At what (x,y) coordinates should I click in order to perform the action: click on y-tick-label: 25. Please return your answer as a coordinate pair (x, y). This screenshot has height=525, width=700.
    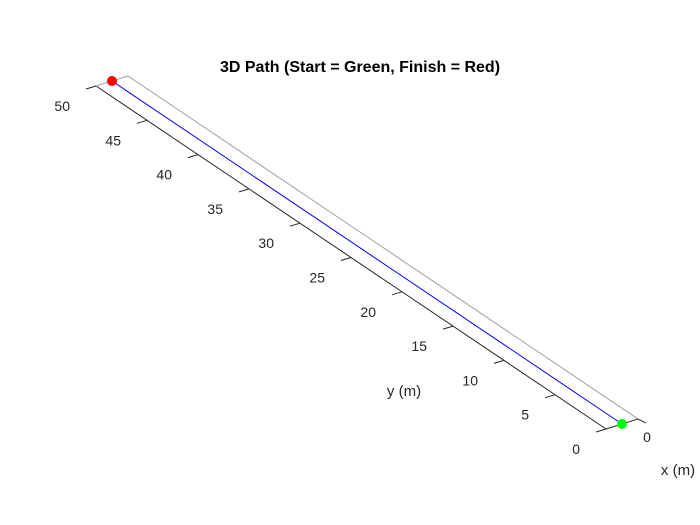
    Looking at the image, I should click on (317, 278).